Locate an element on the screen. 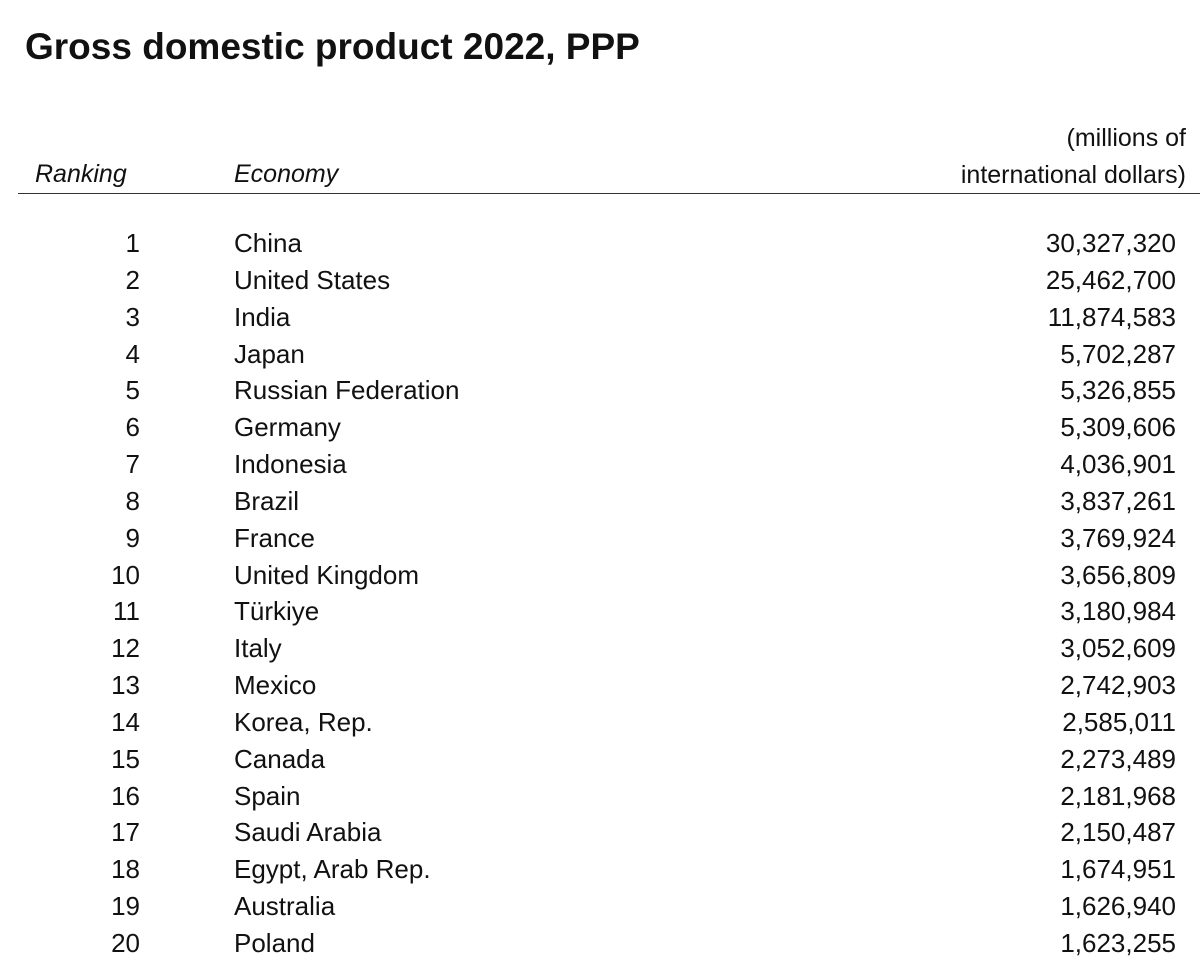 The width and height of the screenshot is (1200, 968). economy: India is located at coordinates (262, 316).